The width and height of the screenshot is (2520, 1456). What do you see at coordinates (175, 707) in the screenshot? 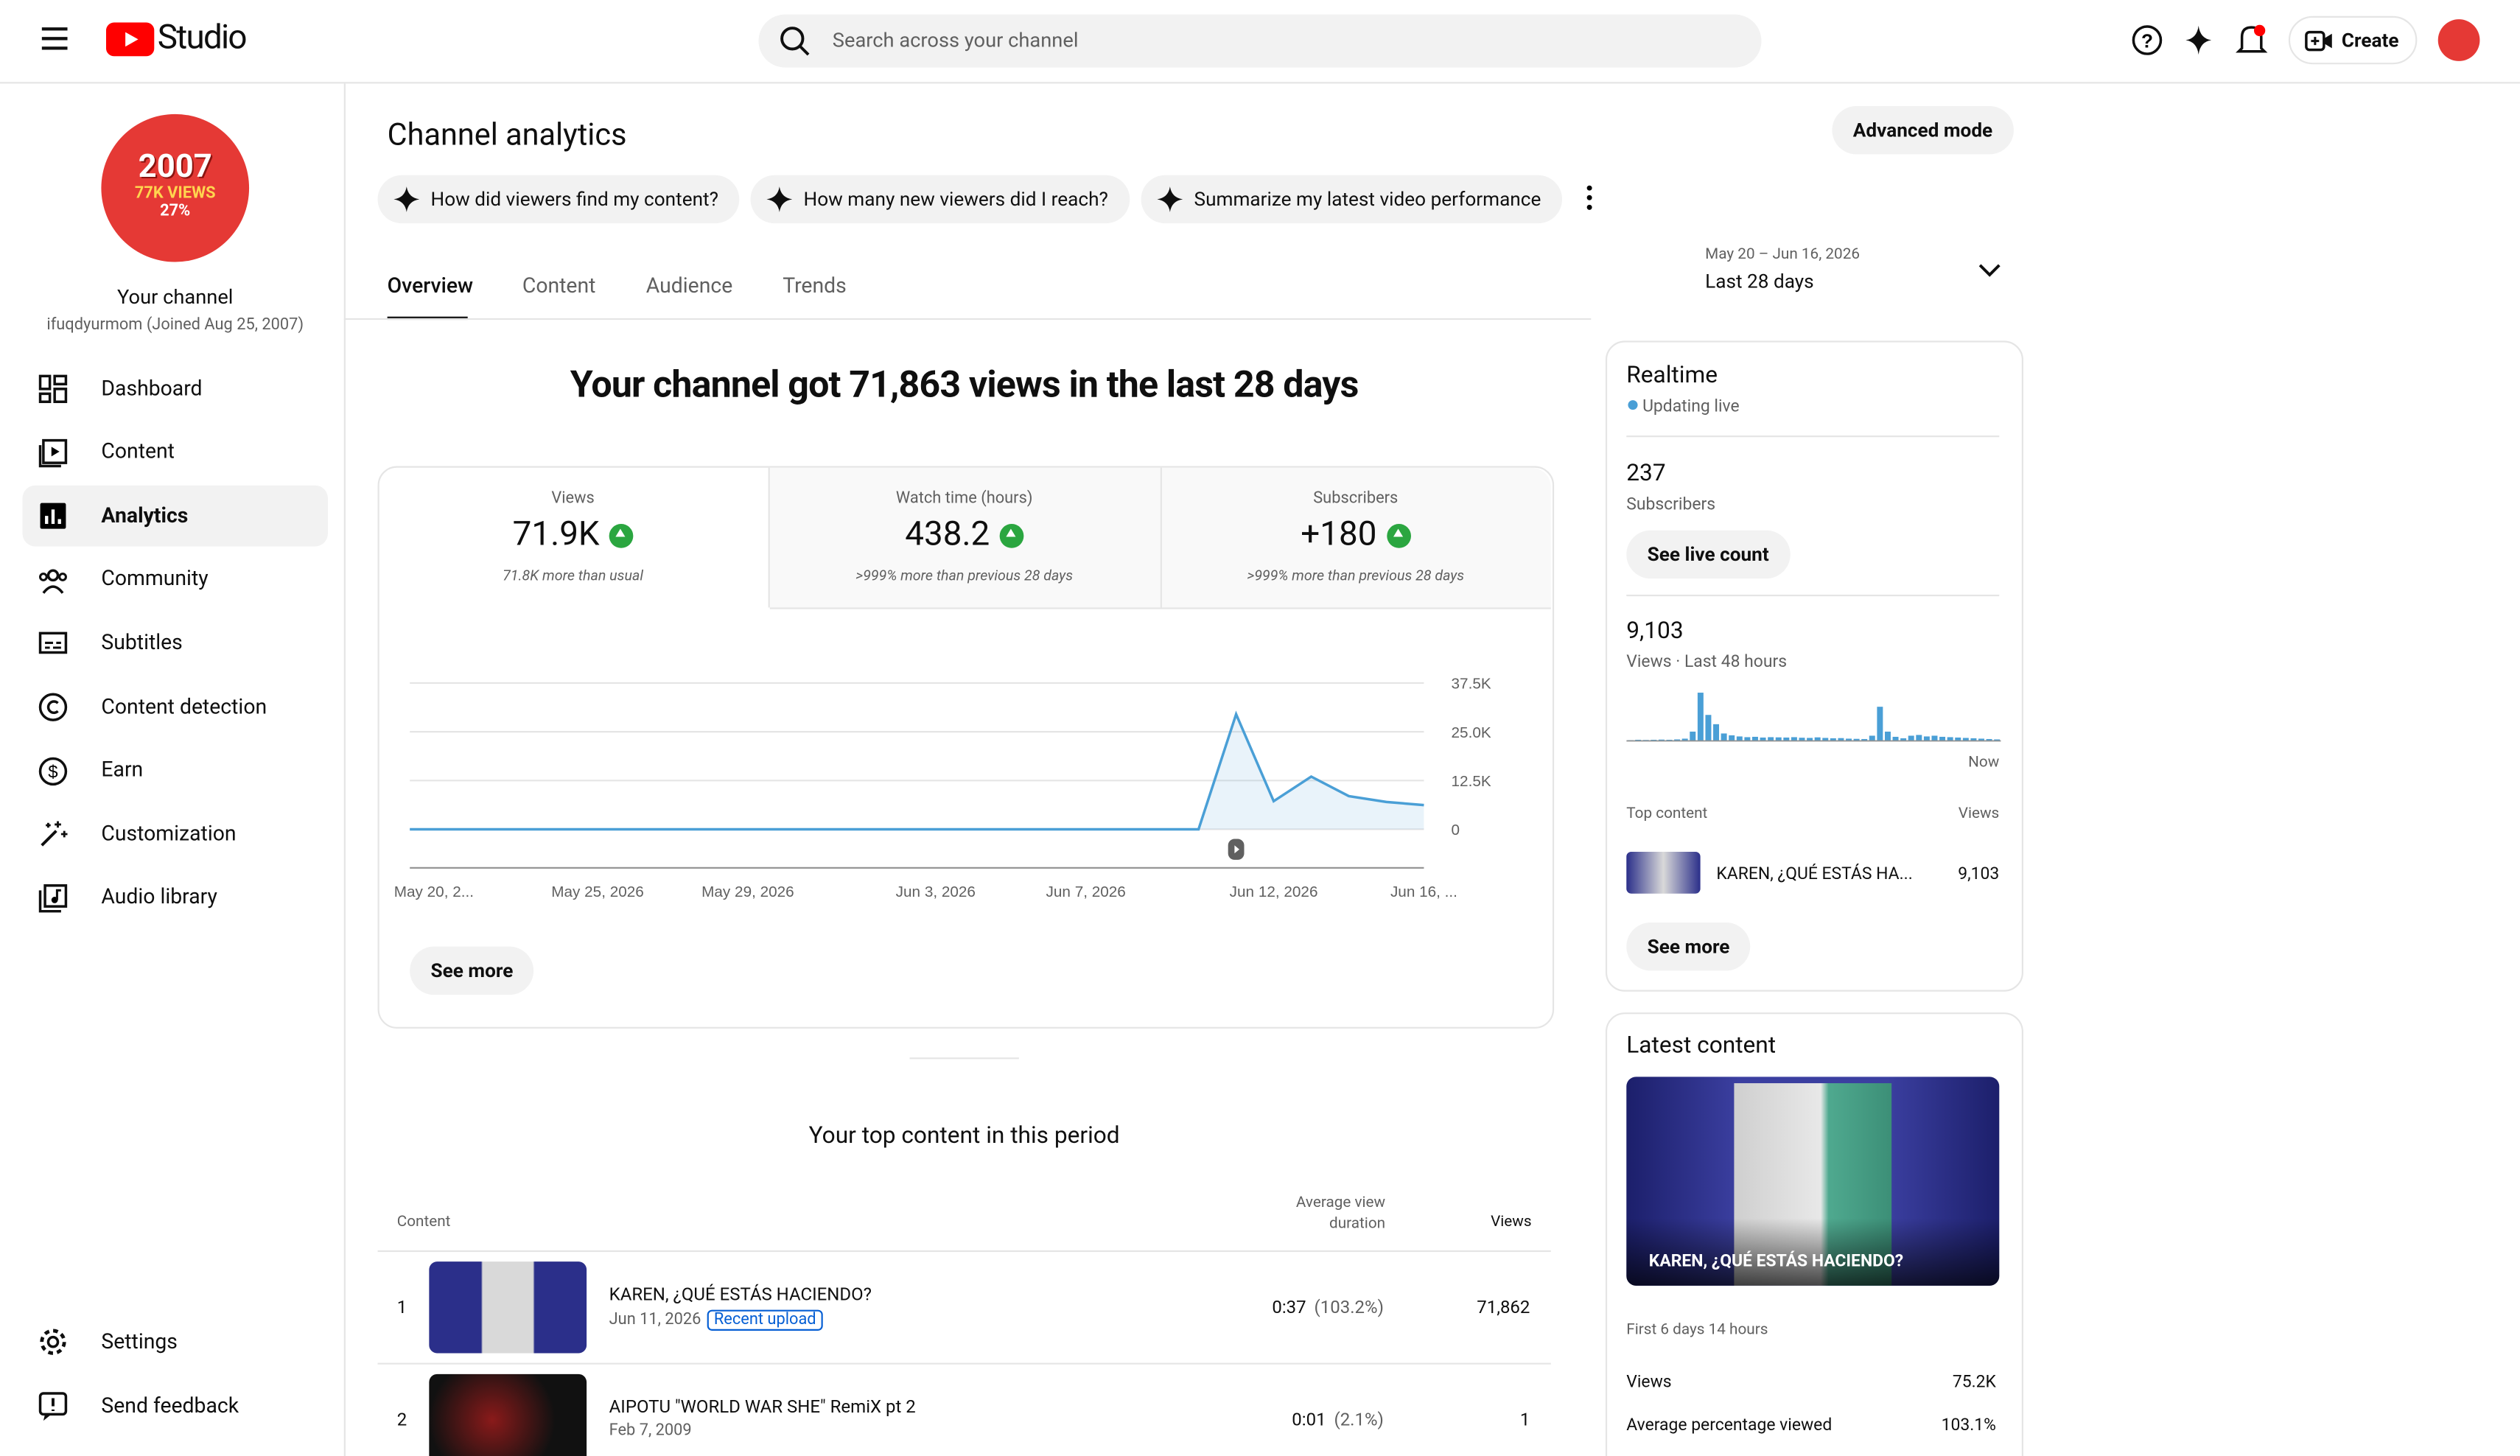
I see `nav-item: Content detection` at bounding box center [175, 707].